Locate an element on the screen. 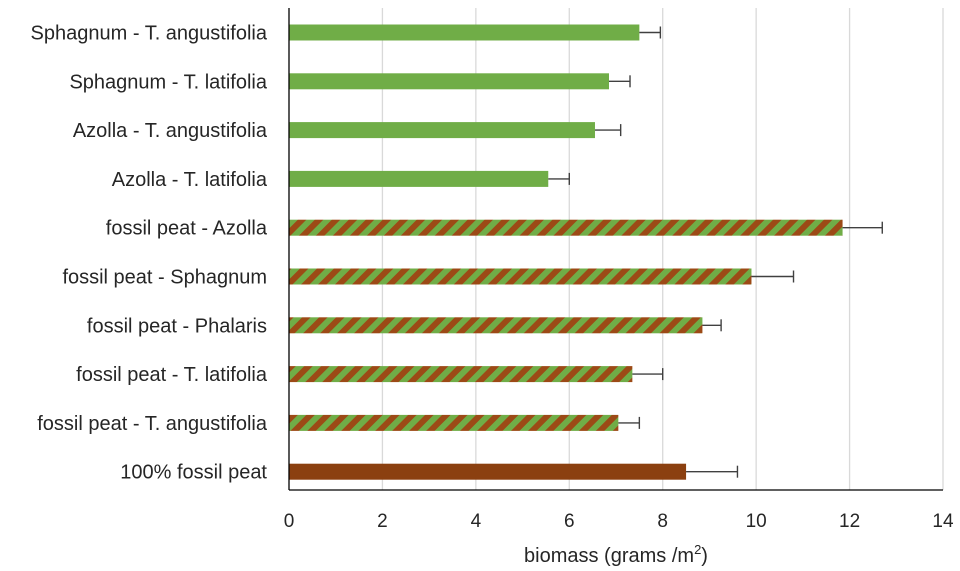 The width and height of the screenshot is (960, 571). x-tick-labels: 0 2 4 6 8 10 12 14 is located at coordinates (619, 521).